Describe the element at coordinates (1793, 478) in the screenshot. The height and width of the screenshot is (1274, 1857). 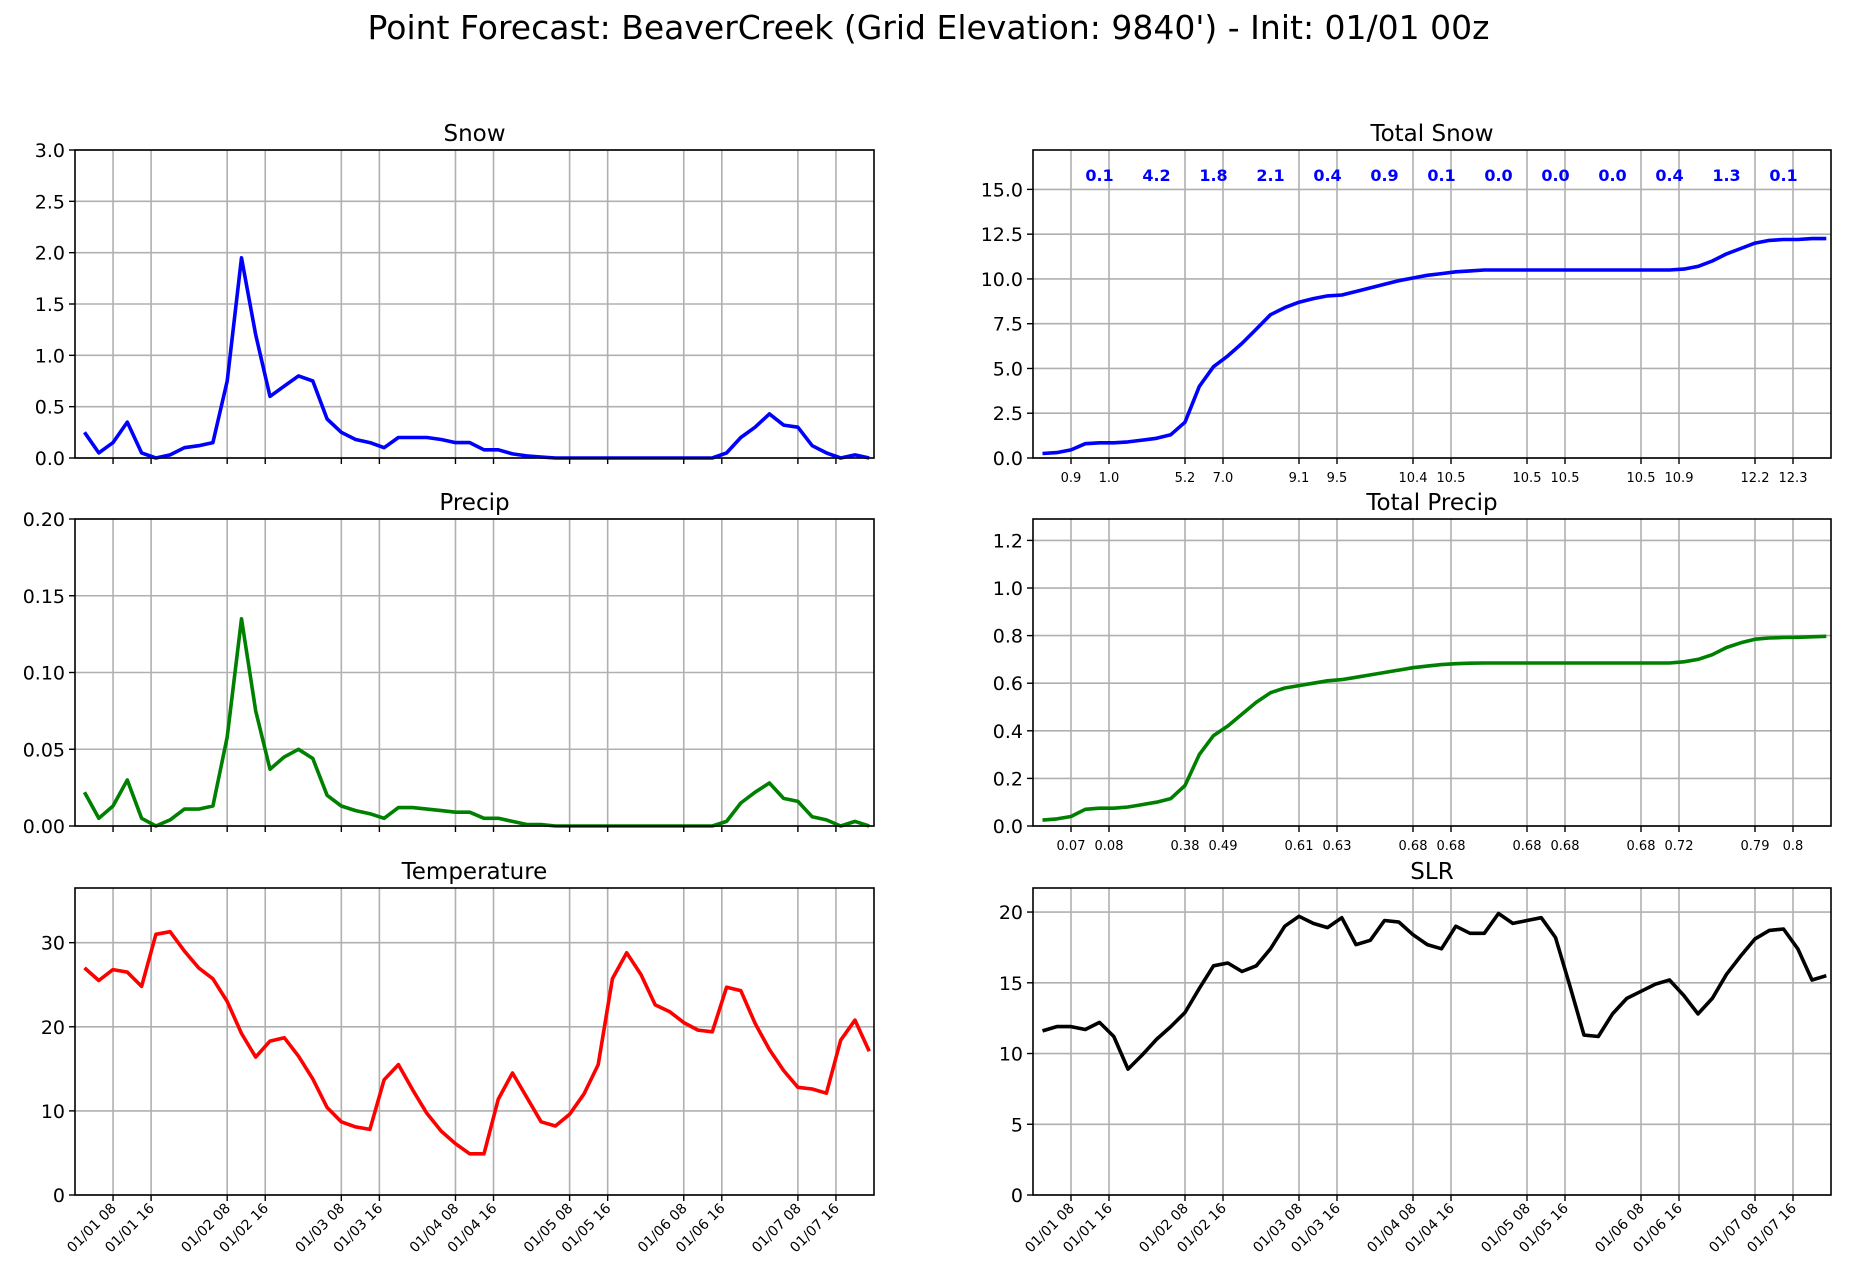
I see `total-tick-label: 12.3` at that location.